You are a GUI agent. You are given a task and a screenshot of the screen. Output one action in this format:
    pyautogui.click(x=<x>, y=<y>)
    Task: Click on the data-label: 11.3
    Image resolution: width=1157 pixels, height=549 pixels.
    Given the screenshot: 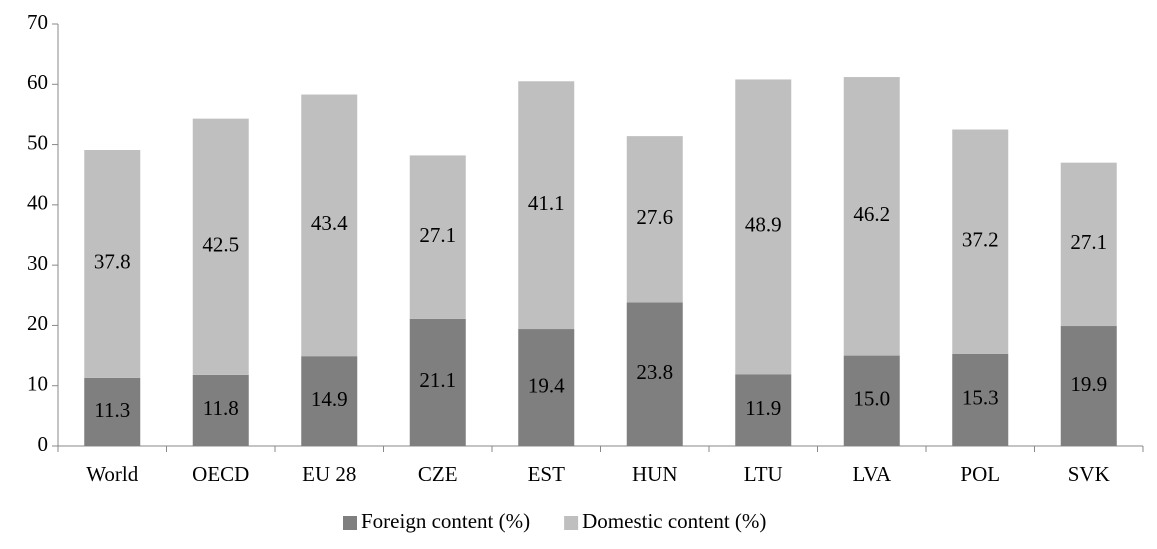 What is the action you would take?
    pyautogui.click(x=112, y=410)
    